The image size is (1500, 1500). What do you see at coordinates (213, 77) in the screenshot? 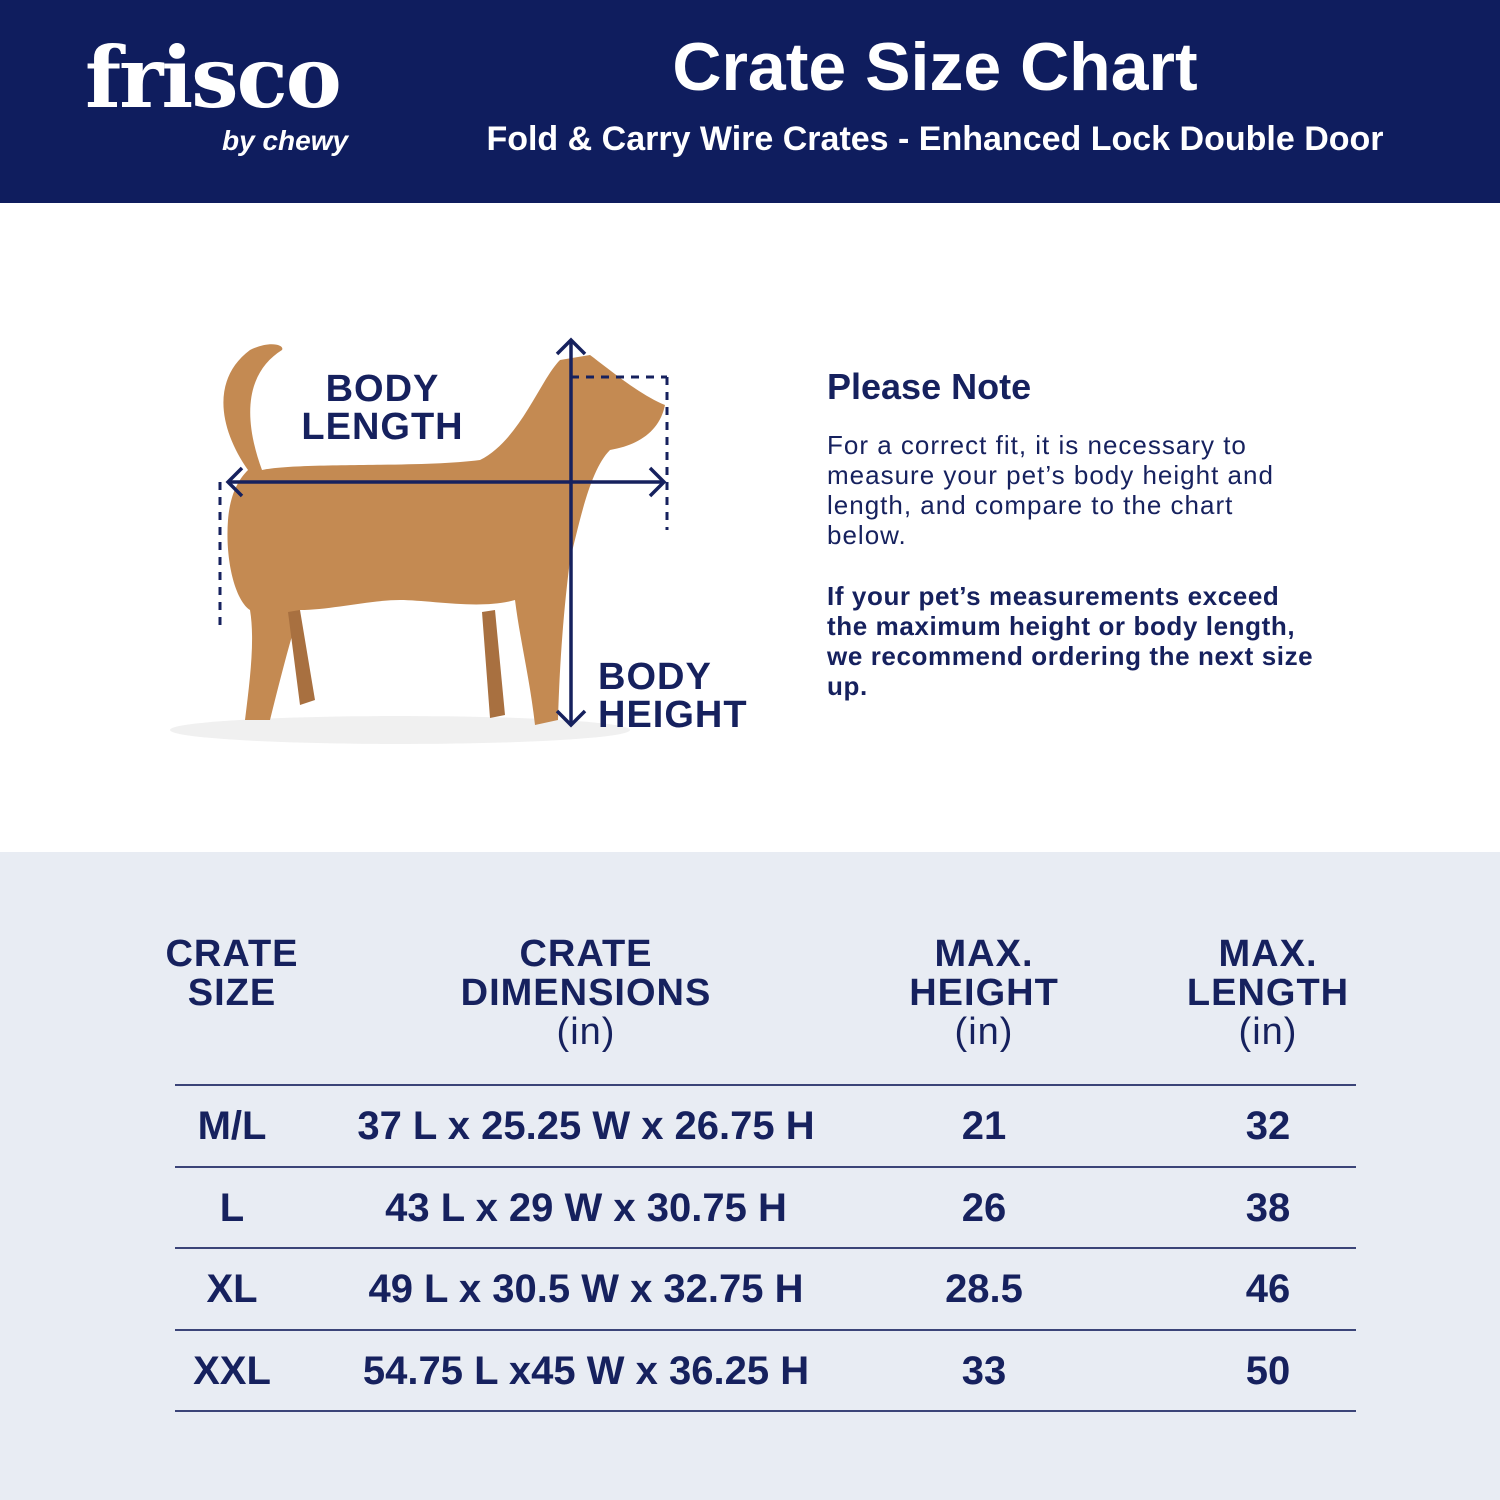
I see `logo: frisco` at bounding box center [213, 77].